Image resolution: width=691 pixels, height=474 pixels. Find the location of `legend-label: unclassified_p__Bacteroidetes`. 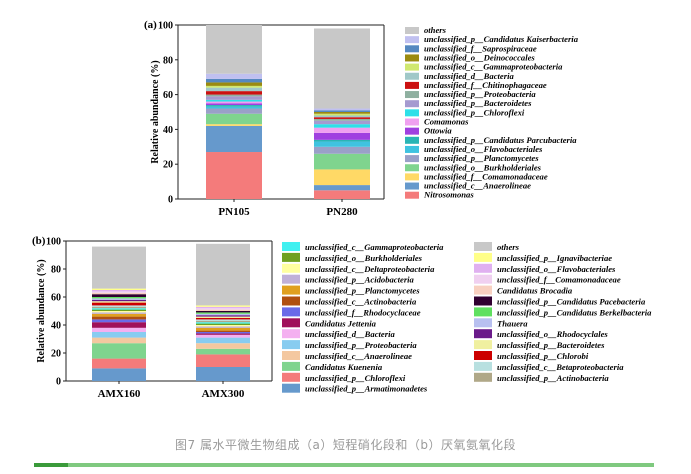

legend-label: unclassified_p__Bacteroidetes is located at coordinates (551, 345).